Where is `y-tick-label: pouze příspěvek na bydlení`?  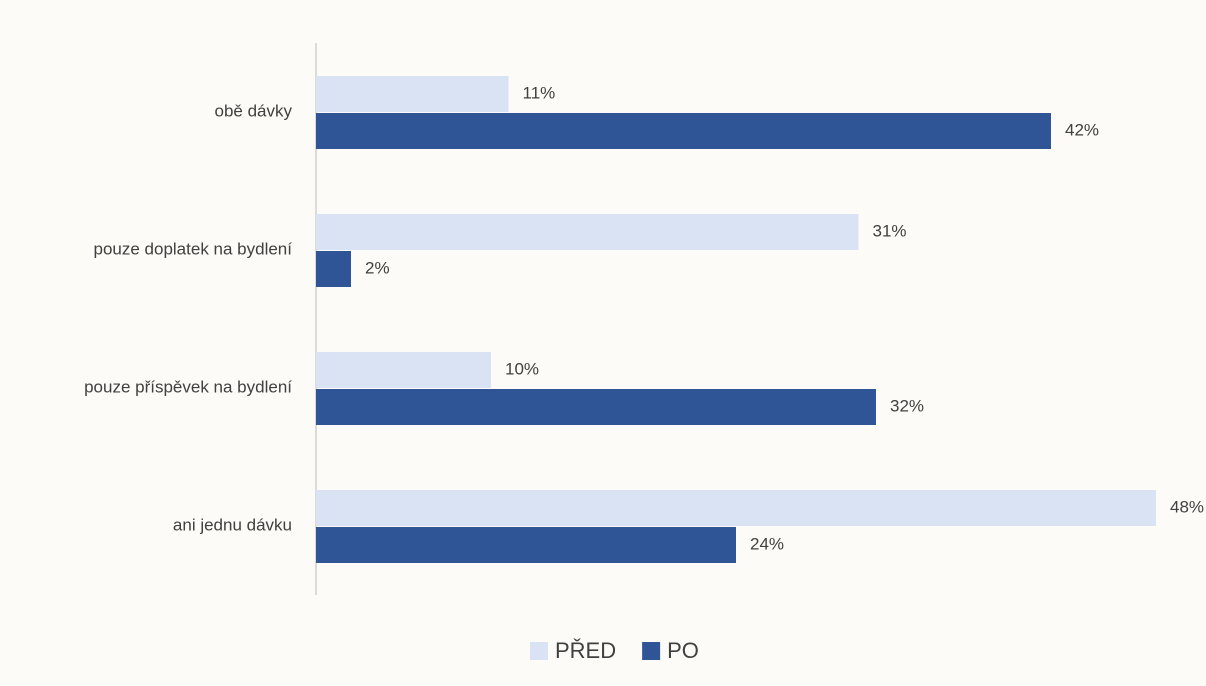 y-tick-label: pouze příspěvek na bydlení is located at coordinates (188, 386).